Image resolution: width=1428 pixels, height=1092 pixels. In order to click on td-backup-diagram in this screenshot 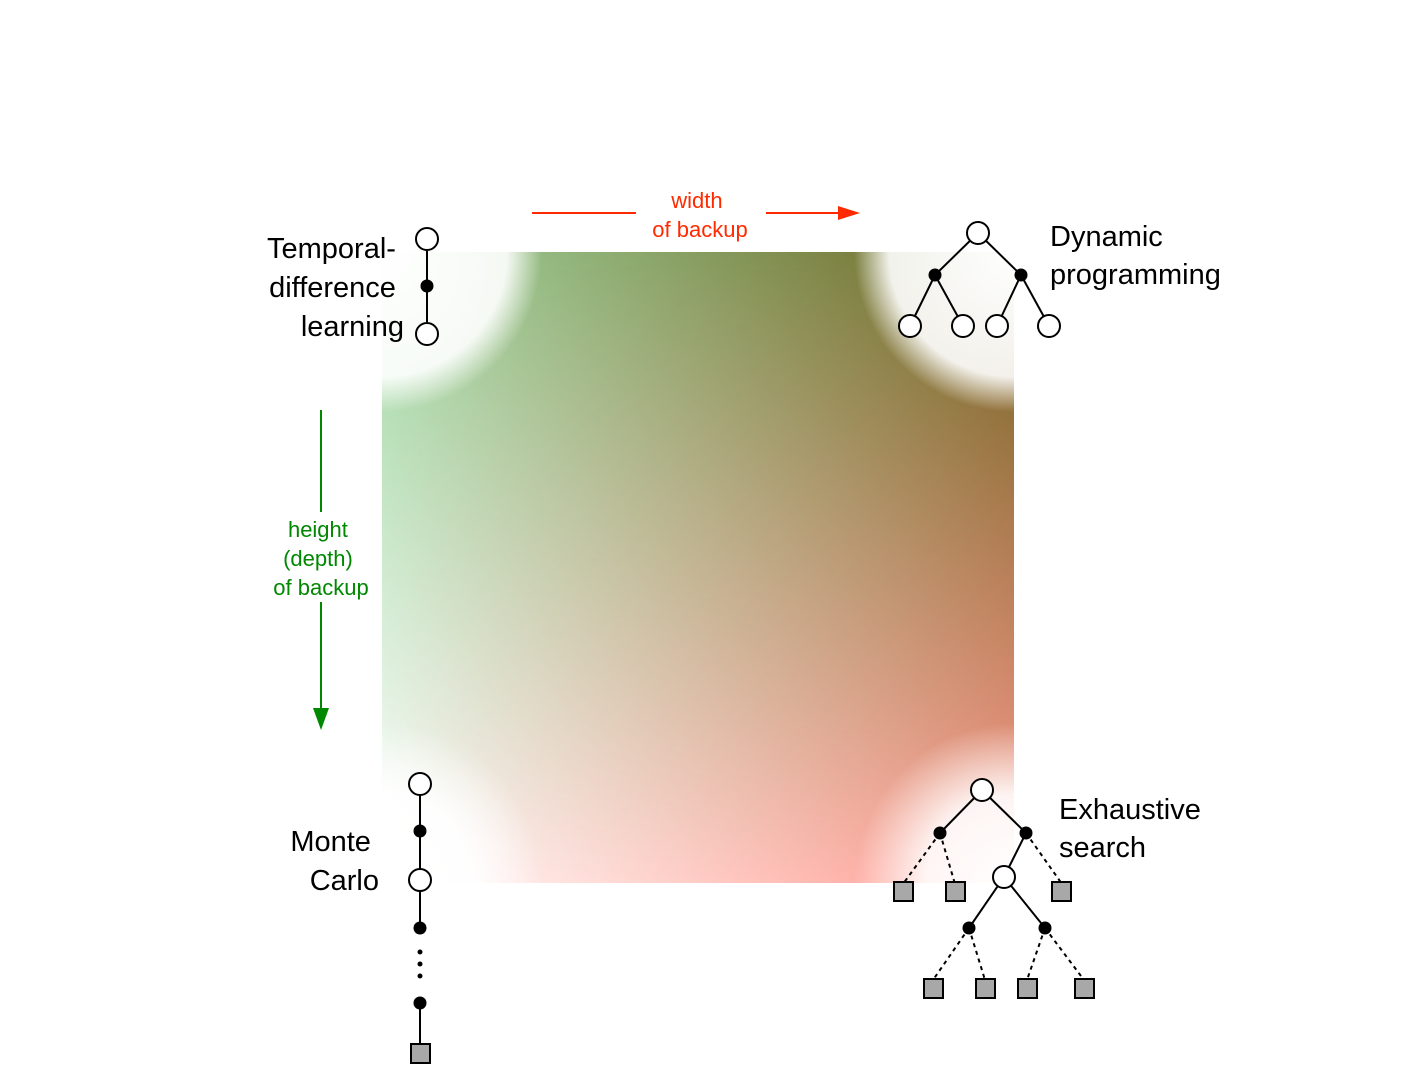, I will do `click(427, 286)`.